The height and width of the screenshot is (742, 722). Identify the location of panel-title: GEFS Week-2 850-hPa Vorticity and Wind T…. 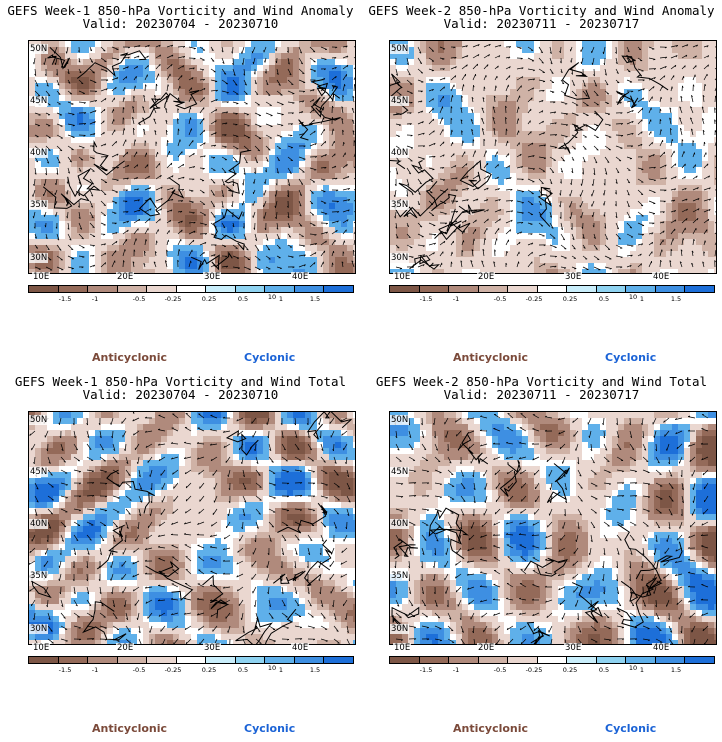
(541, 381).